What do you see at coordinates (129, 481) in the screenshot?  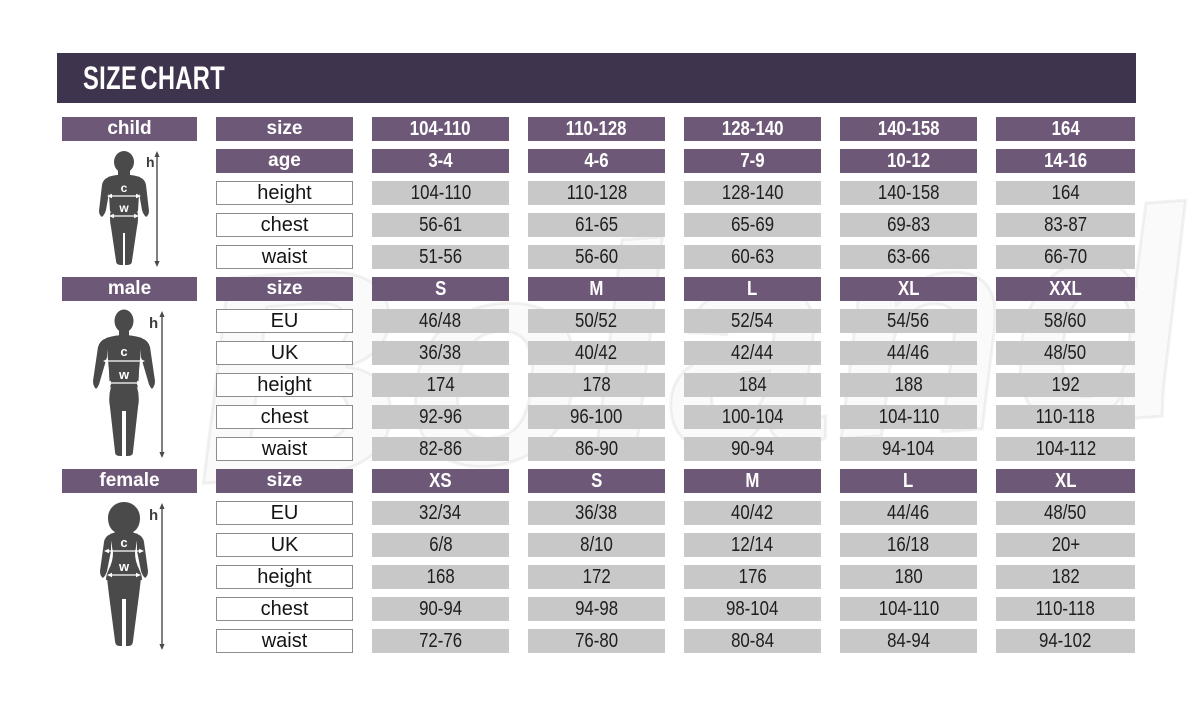 I see `section-label-female: female` at bounding box center [129, 481].